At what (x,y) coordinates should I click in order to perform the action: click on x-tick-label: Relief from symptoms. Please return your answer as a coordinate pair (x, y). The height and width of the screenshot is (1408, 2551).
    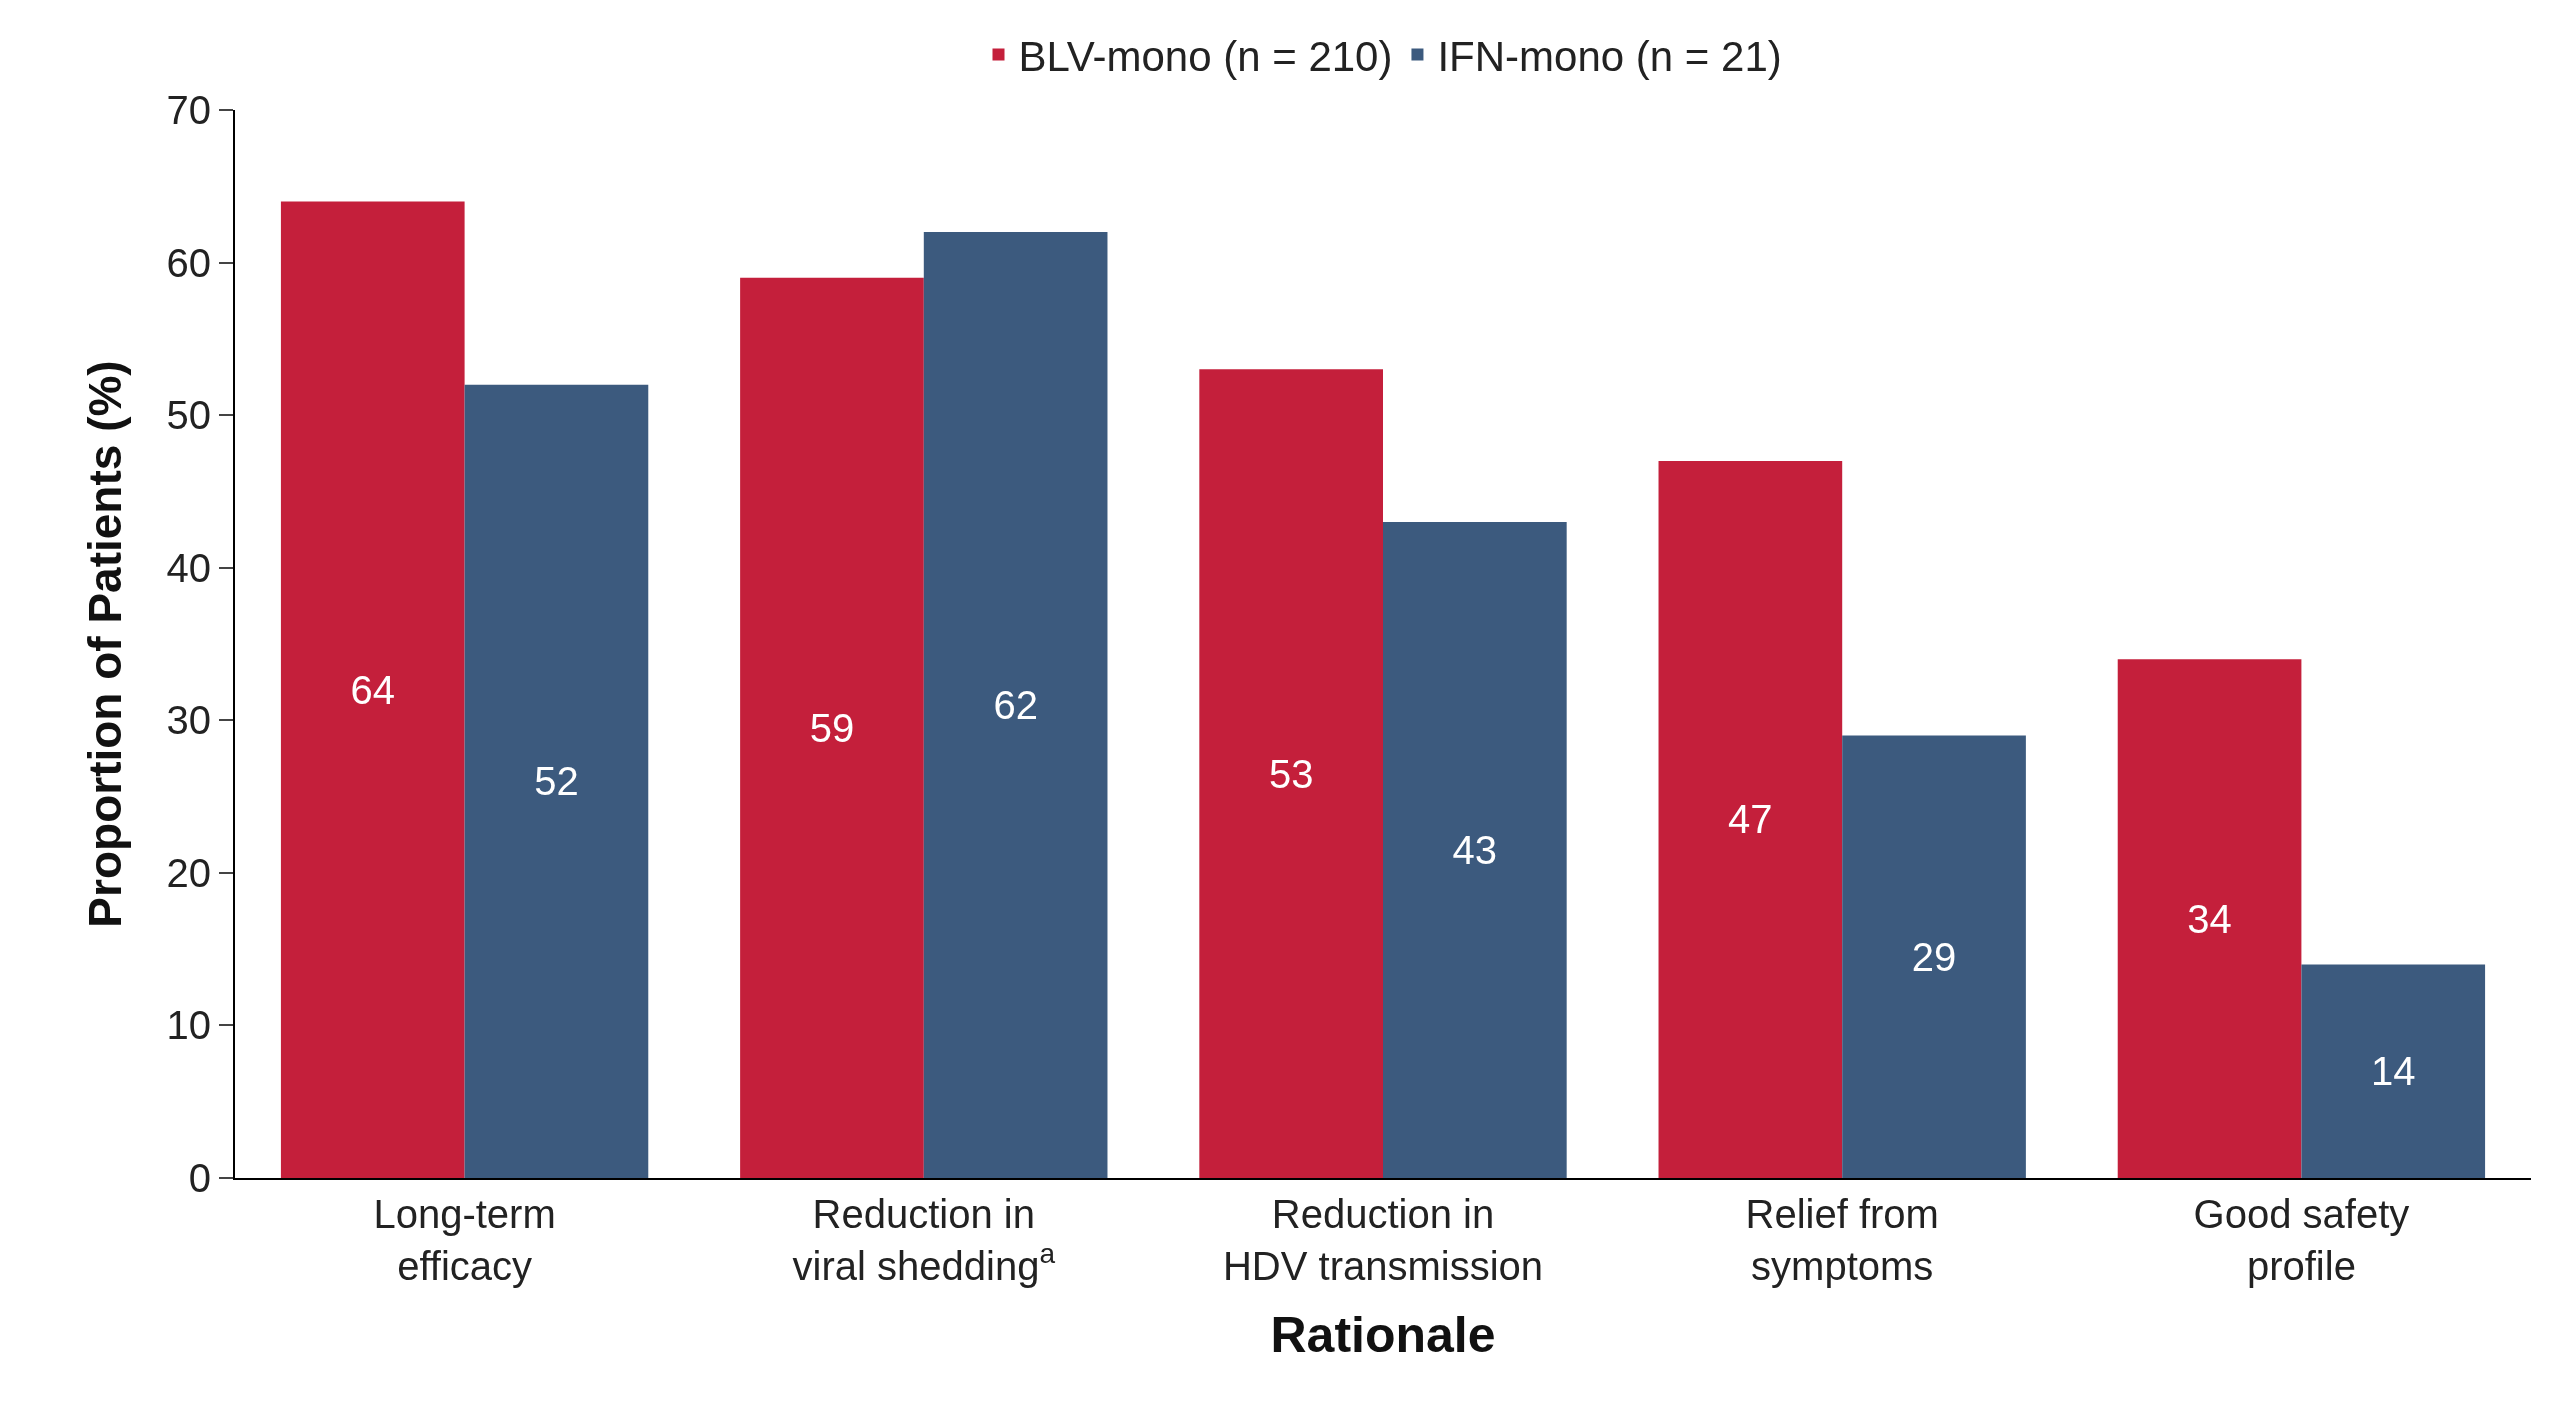
    Looking at the image, I should click on (1842, 1240).